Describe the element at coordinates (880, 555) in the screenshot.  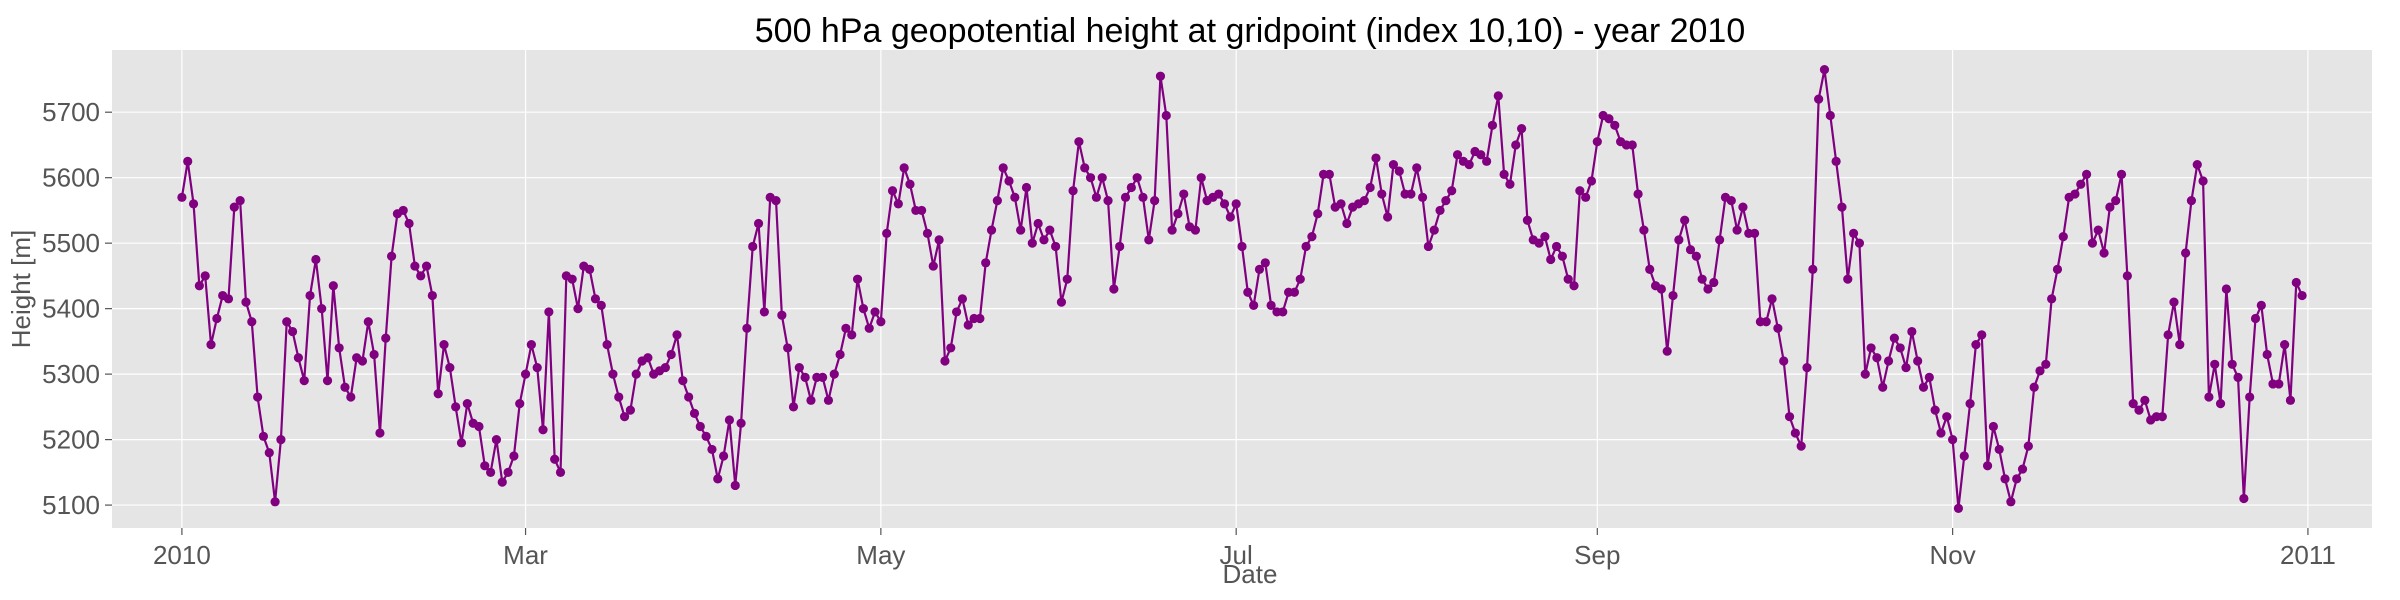
I see `x-tick-label: May` at that location.